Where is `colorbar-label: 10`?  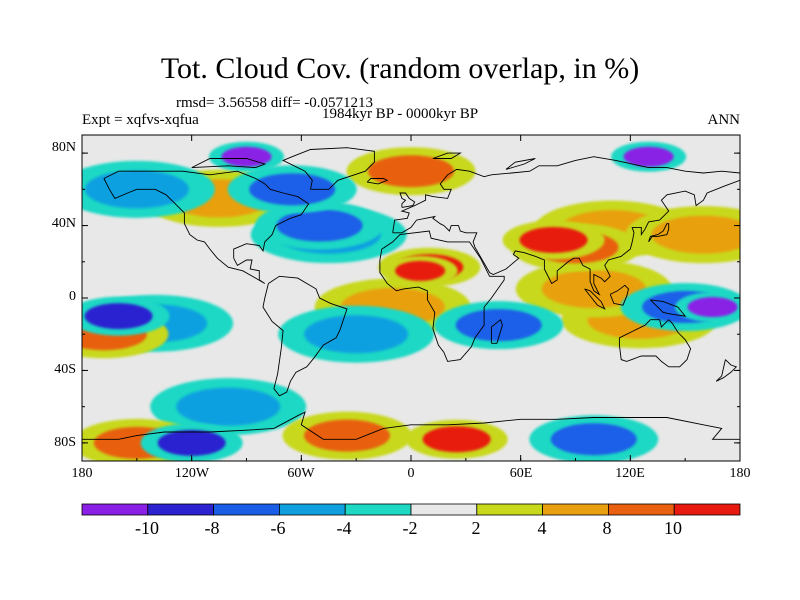 colorbar-label: 10 is located at coordinates (673, 528).